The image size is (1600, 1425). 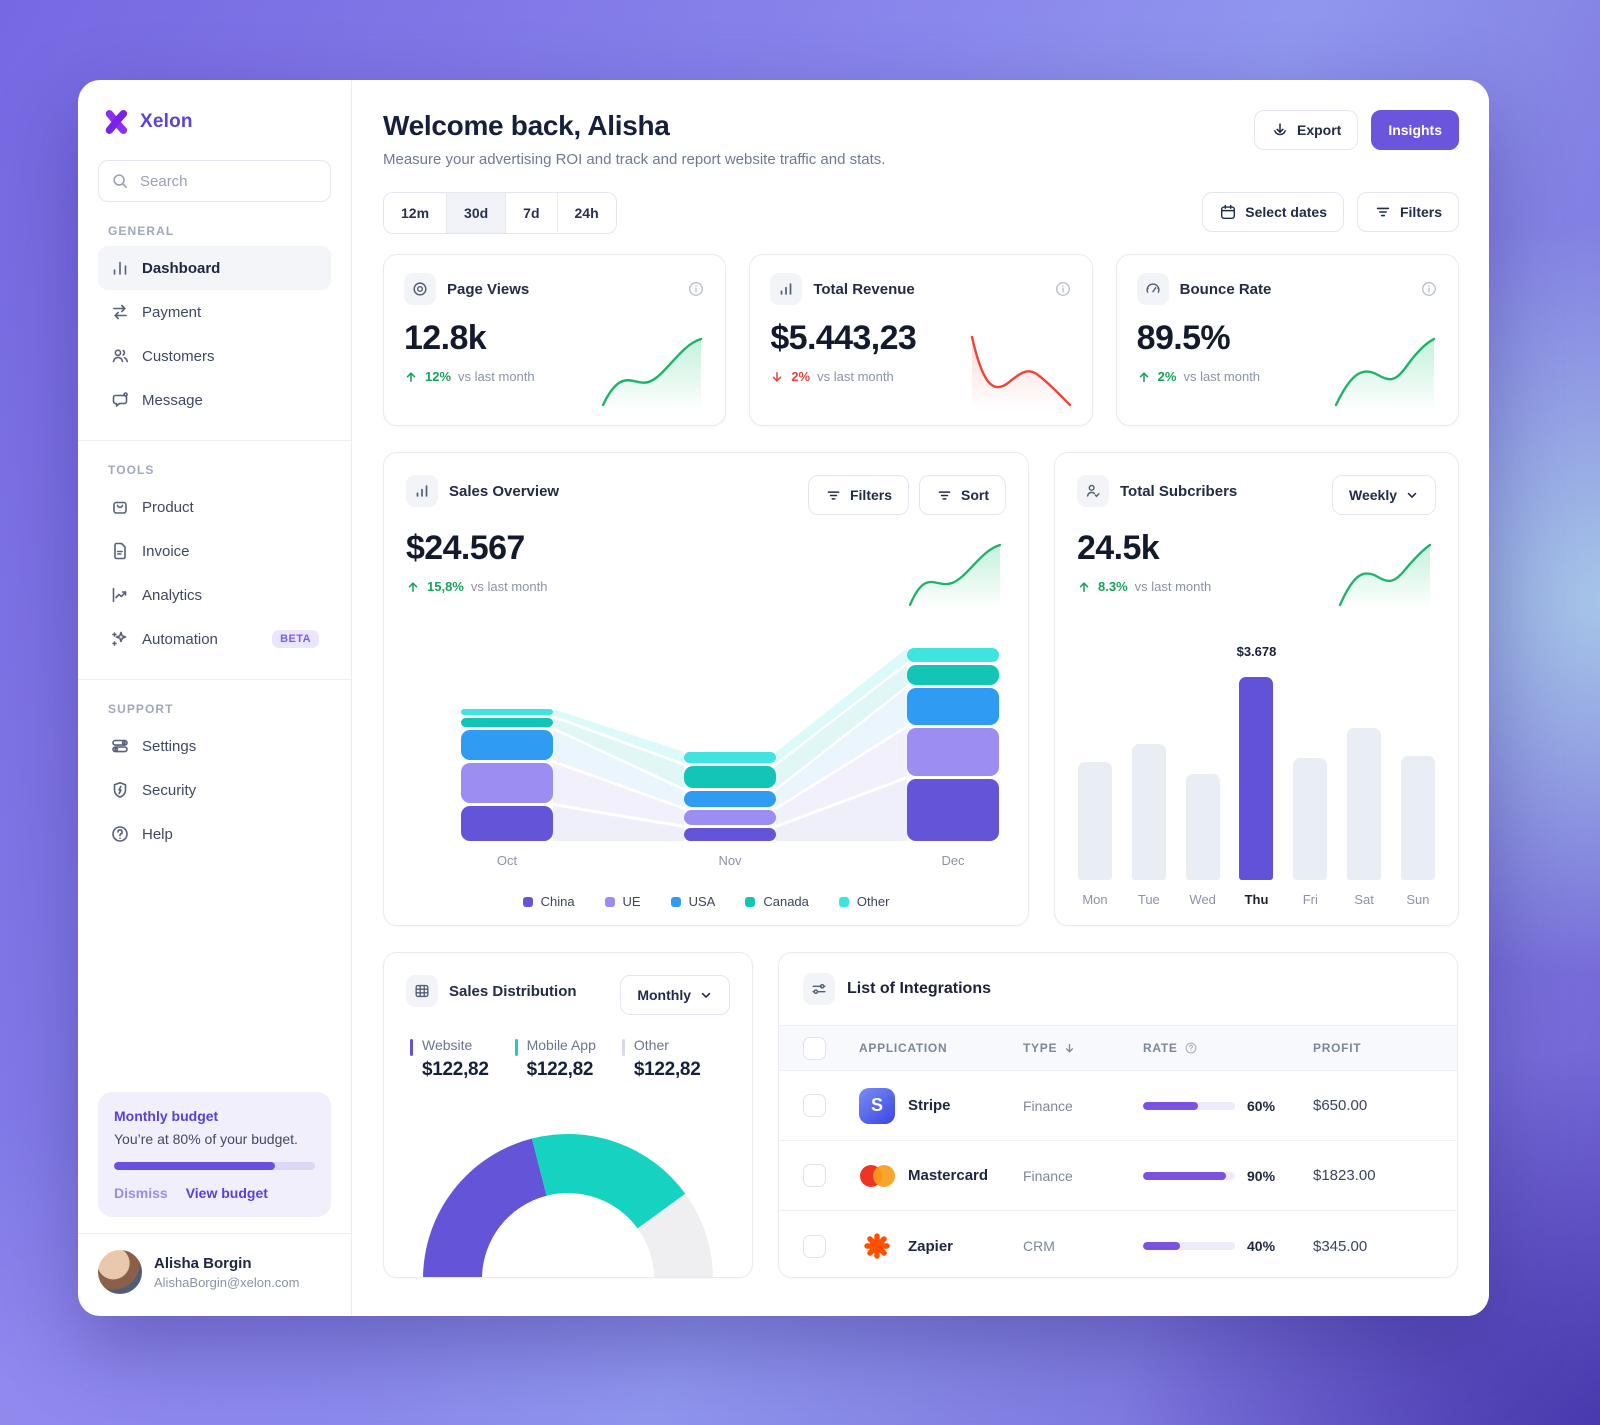 What do you see at coordinates (877, 1105) in the screenshot?
I see `stripe-icon: S` at bounding box center [877, 1105].